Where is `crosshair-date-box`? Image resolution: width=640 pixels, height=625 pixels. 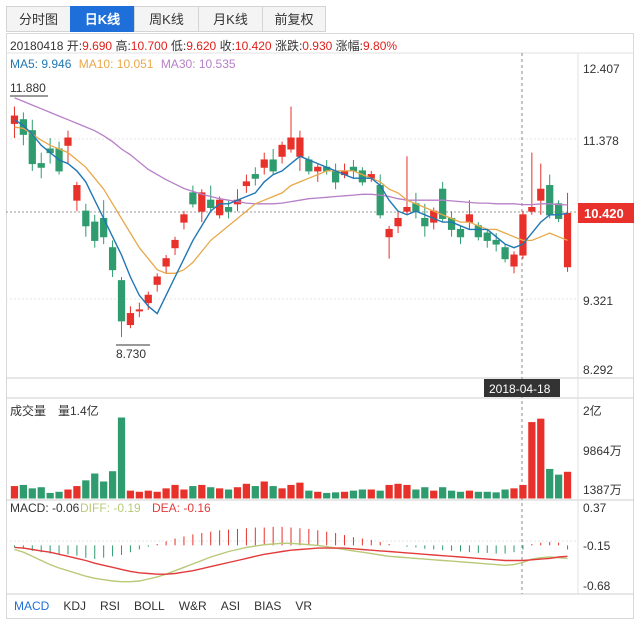 crosshair-date-box is located at coordinates (522, 388).